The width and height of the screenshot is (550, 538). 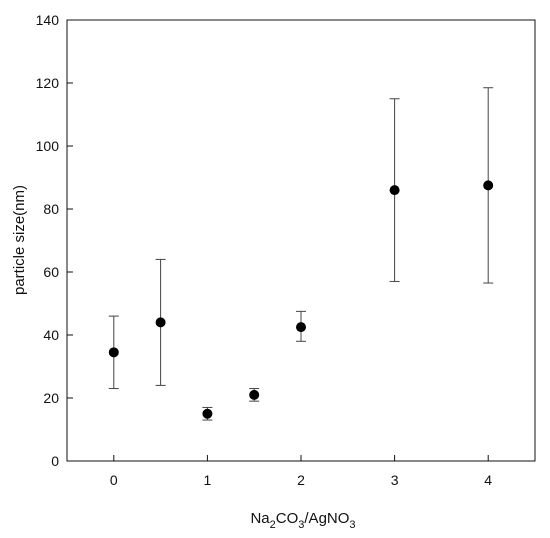 I want to click on y-axis-label: particle size(nm), so click(x=19, y=240).